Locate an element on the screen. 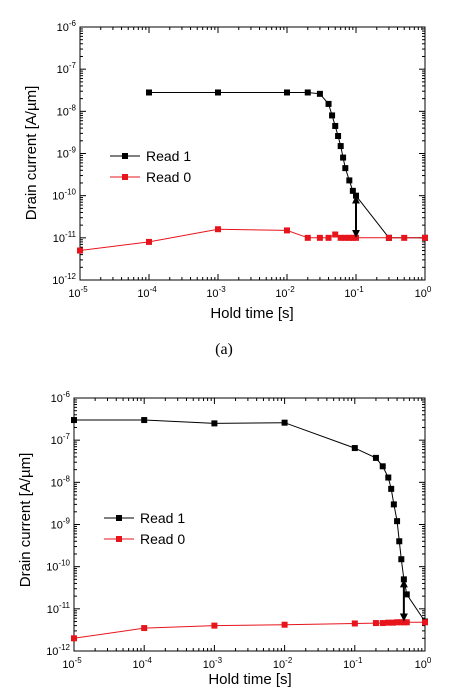 The height and width of the screenshot is (692, 449). x-axis-label: Hold time [s] is located at coordinates (249, 679).